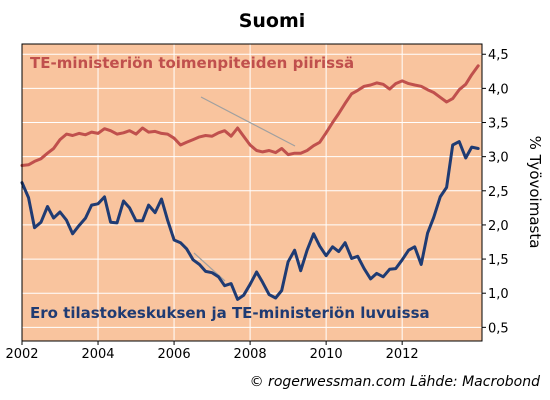 Image resolution: width=550 pixels, height=400 pixels. I want to click on y-tick-label: 1,5, so click(498, 260).